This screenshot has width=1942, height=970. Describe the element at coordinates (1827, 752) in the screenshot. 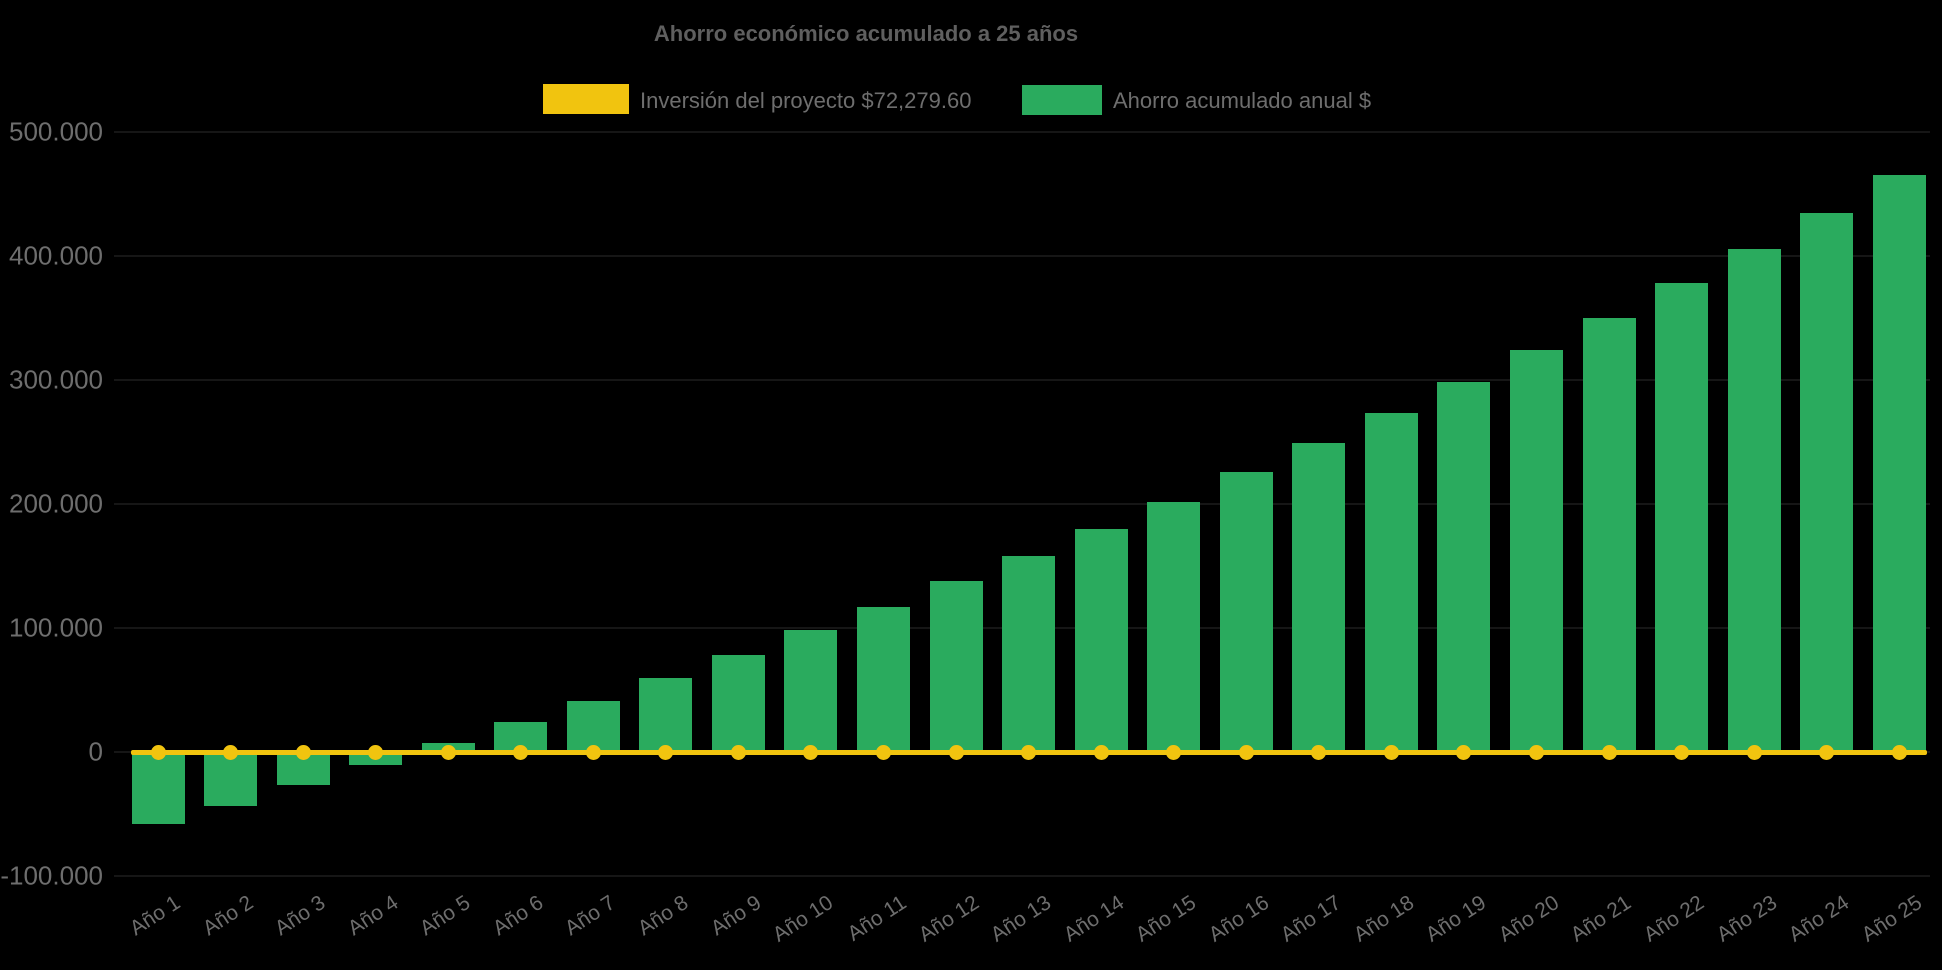

I see `investment-point-año-24` at that location.